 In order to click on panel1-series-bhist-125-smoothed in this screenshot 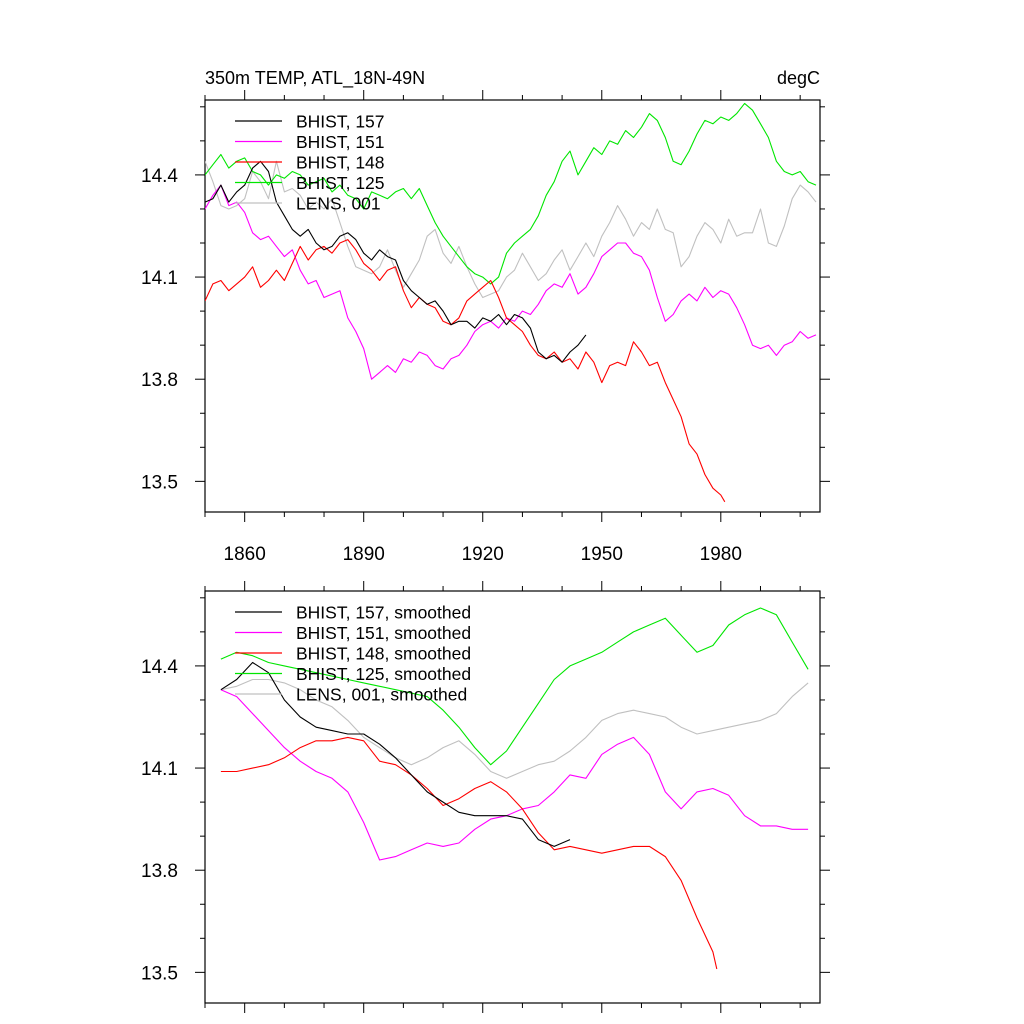, I will do `click(514, 686)`.